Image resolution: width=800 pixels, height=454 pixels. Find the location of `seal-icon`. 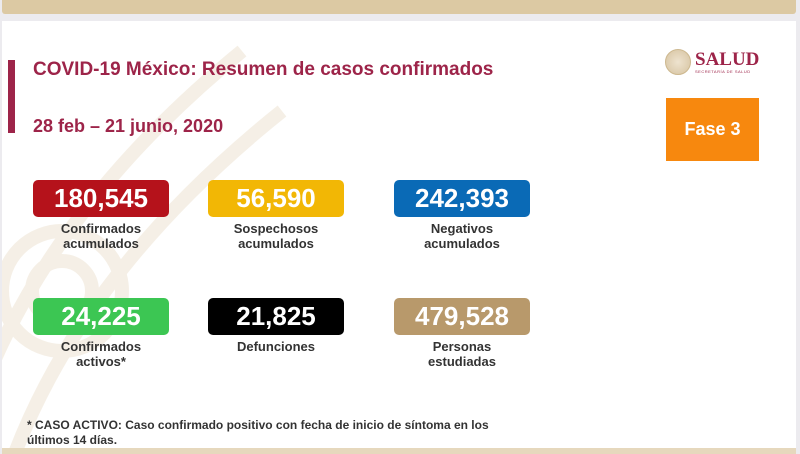

seal-icon is located at coordinates (678, 62).